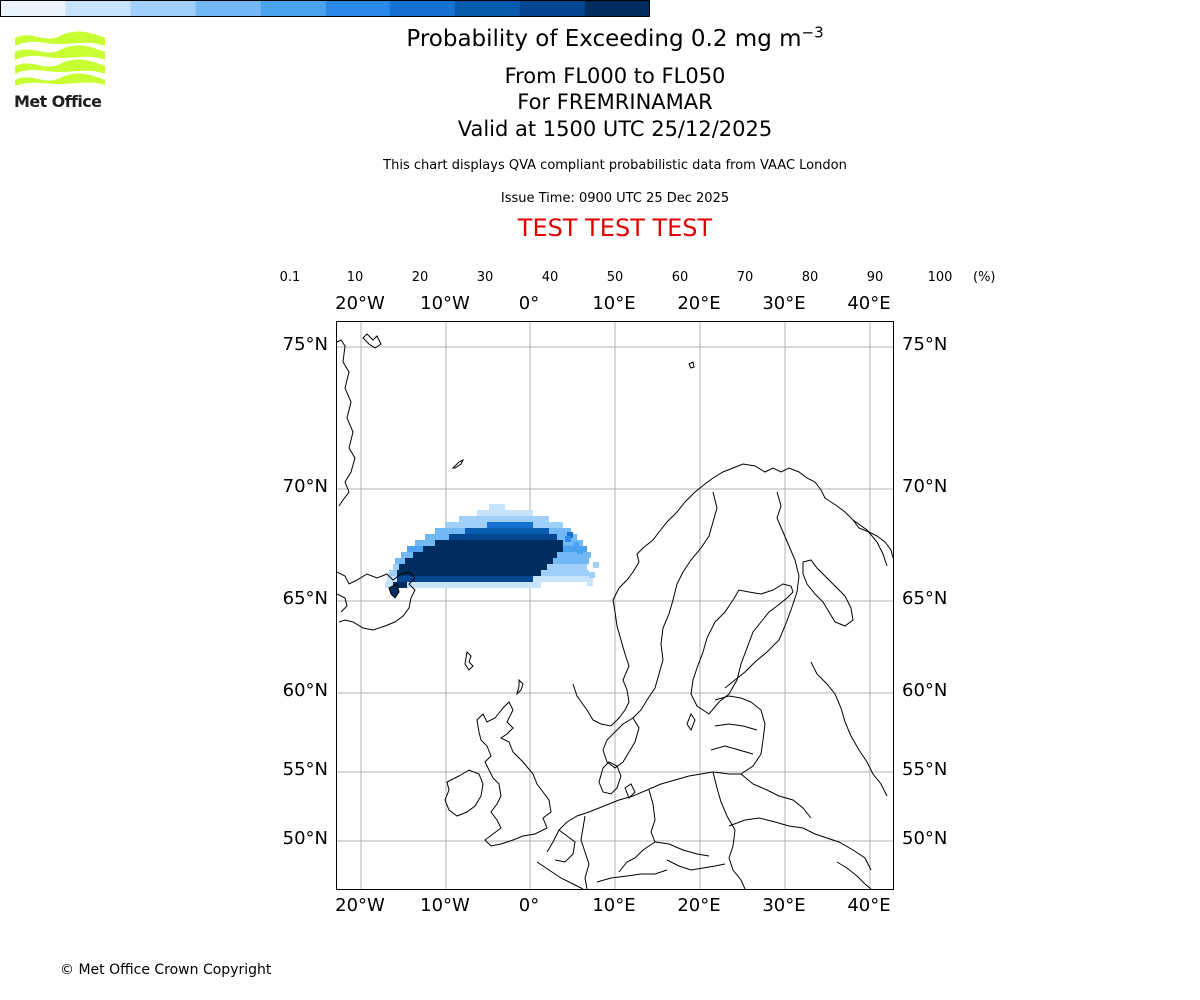 This screenshot has width=1200, height=1000. Describe the element at coordinates (737, 873) in the screenshot. I see `ukraine-west-border` at that location.